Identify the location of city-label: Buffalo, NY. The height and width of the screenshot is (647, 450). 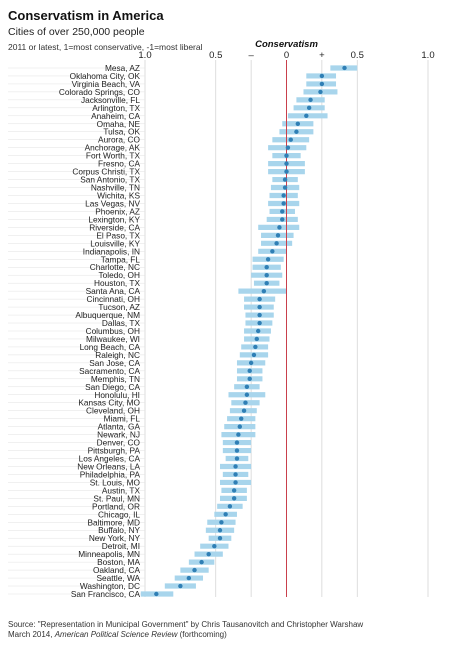
(119, 530).